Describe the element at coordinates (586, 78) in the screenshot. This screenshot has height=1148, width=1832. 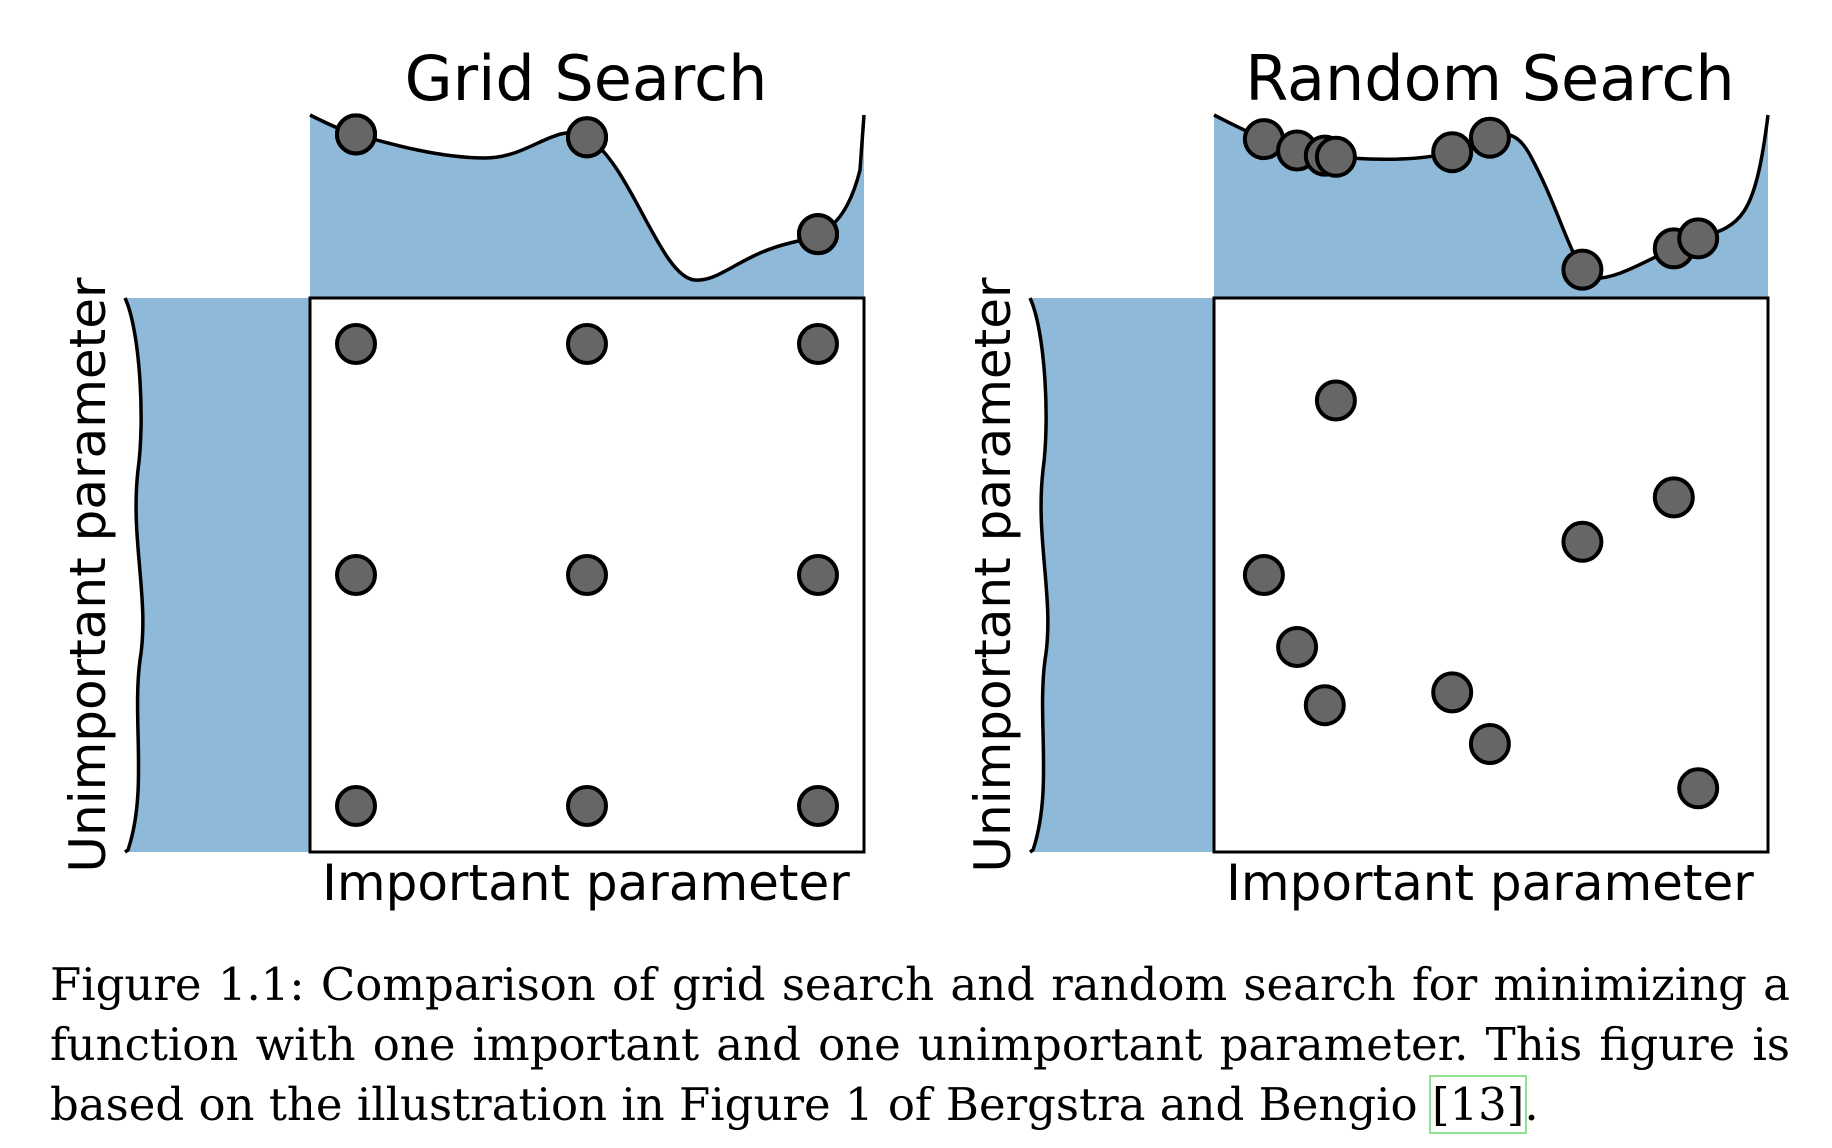
I see `grid-search-title: Grid Search` at that location.